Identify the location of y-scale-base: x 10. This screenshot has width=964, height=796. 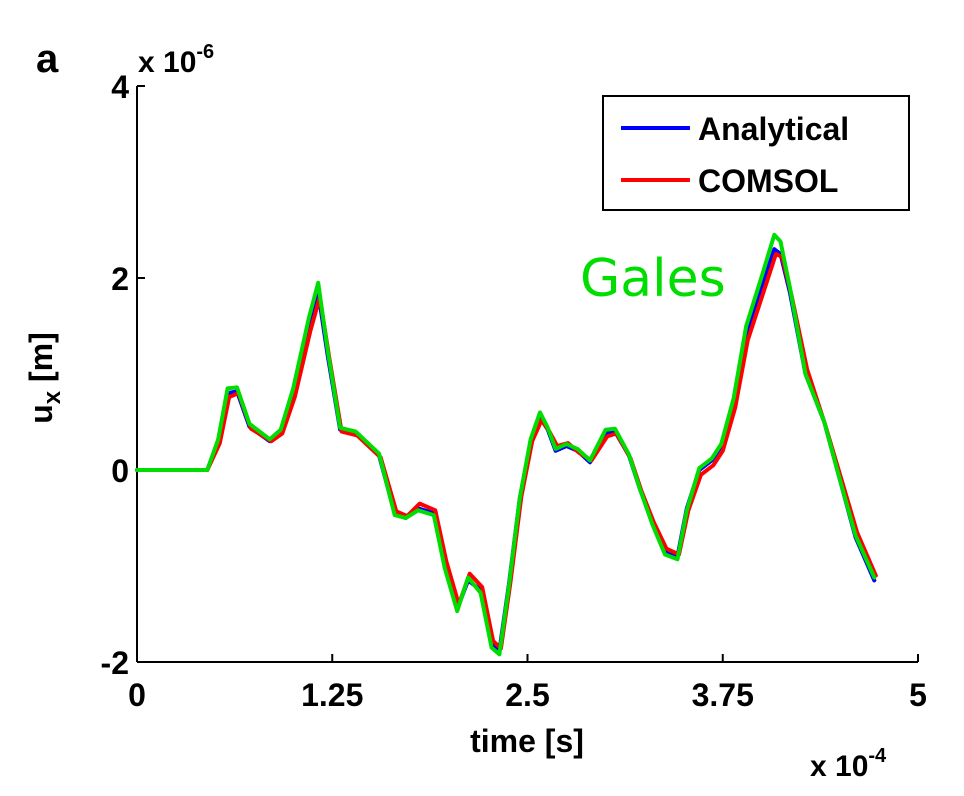
(167, 62).